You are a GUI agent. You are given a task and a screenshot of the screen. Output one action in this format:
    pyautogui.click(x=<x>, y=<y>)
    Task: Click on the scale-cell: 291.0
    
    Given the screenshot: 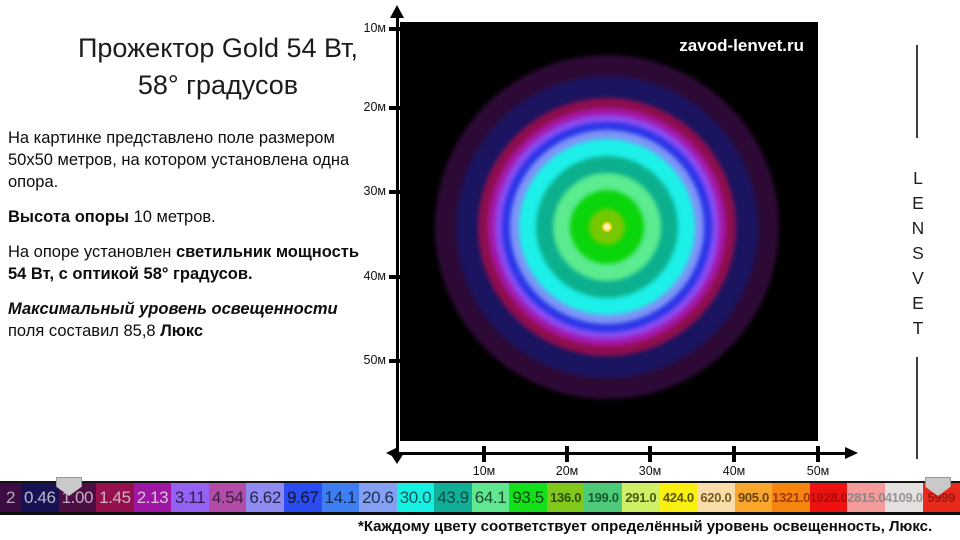 What is the action you would take?
    pyautogui.click(x=641, y=497)
    